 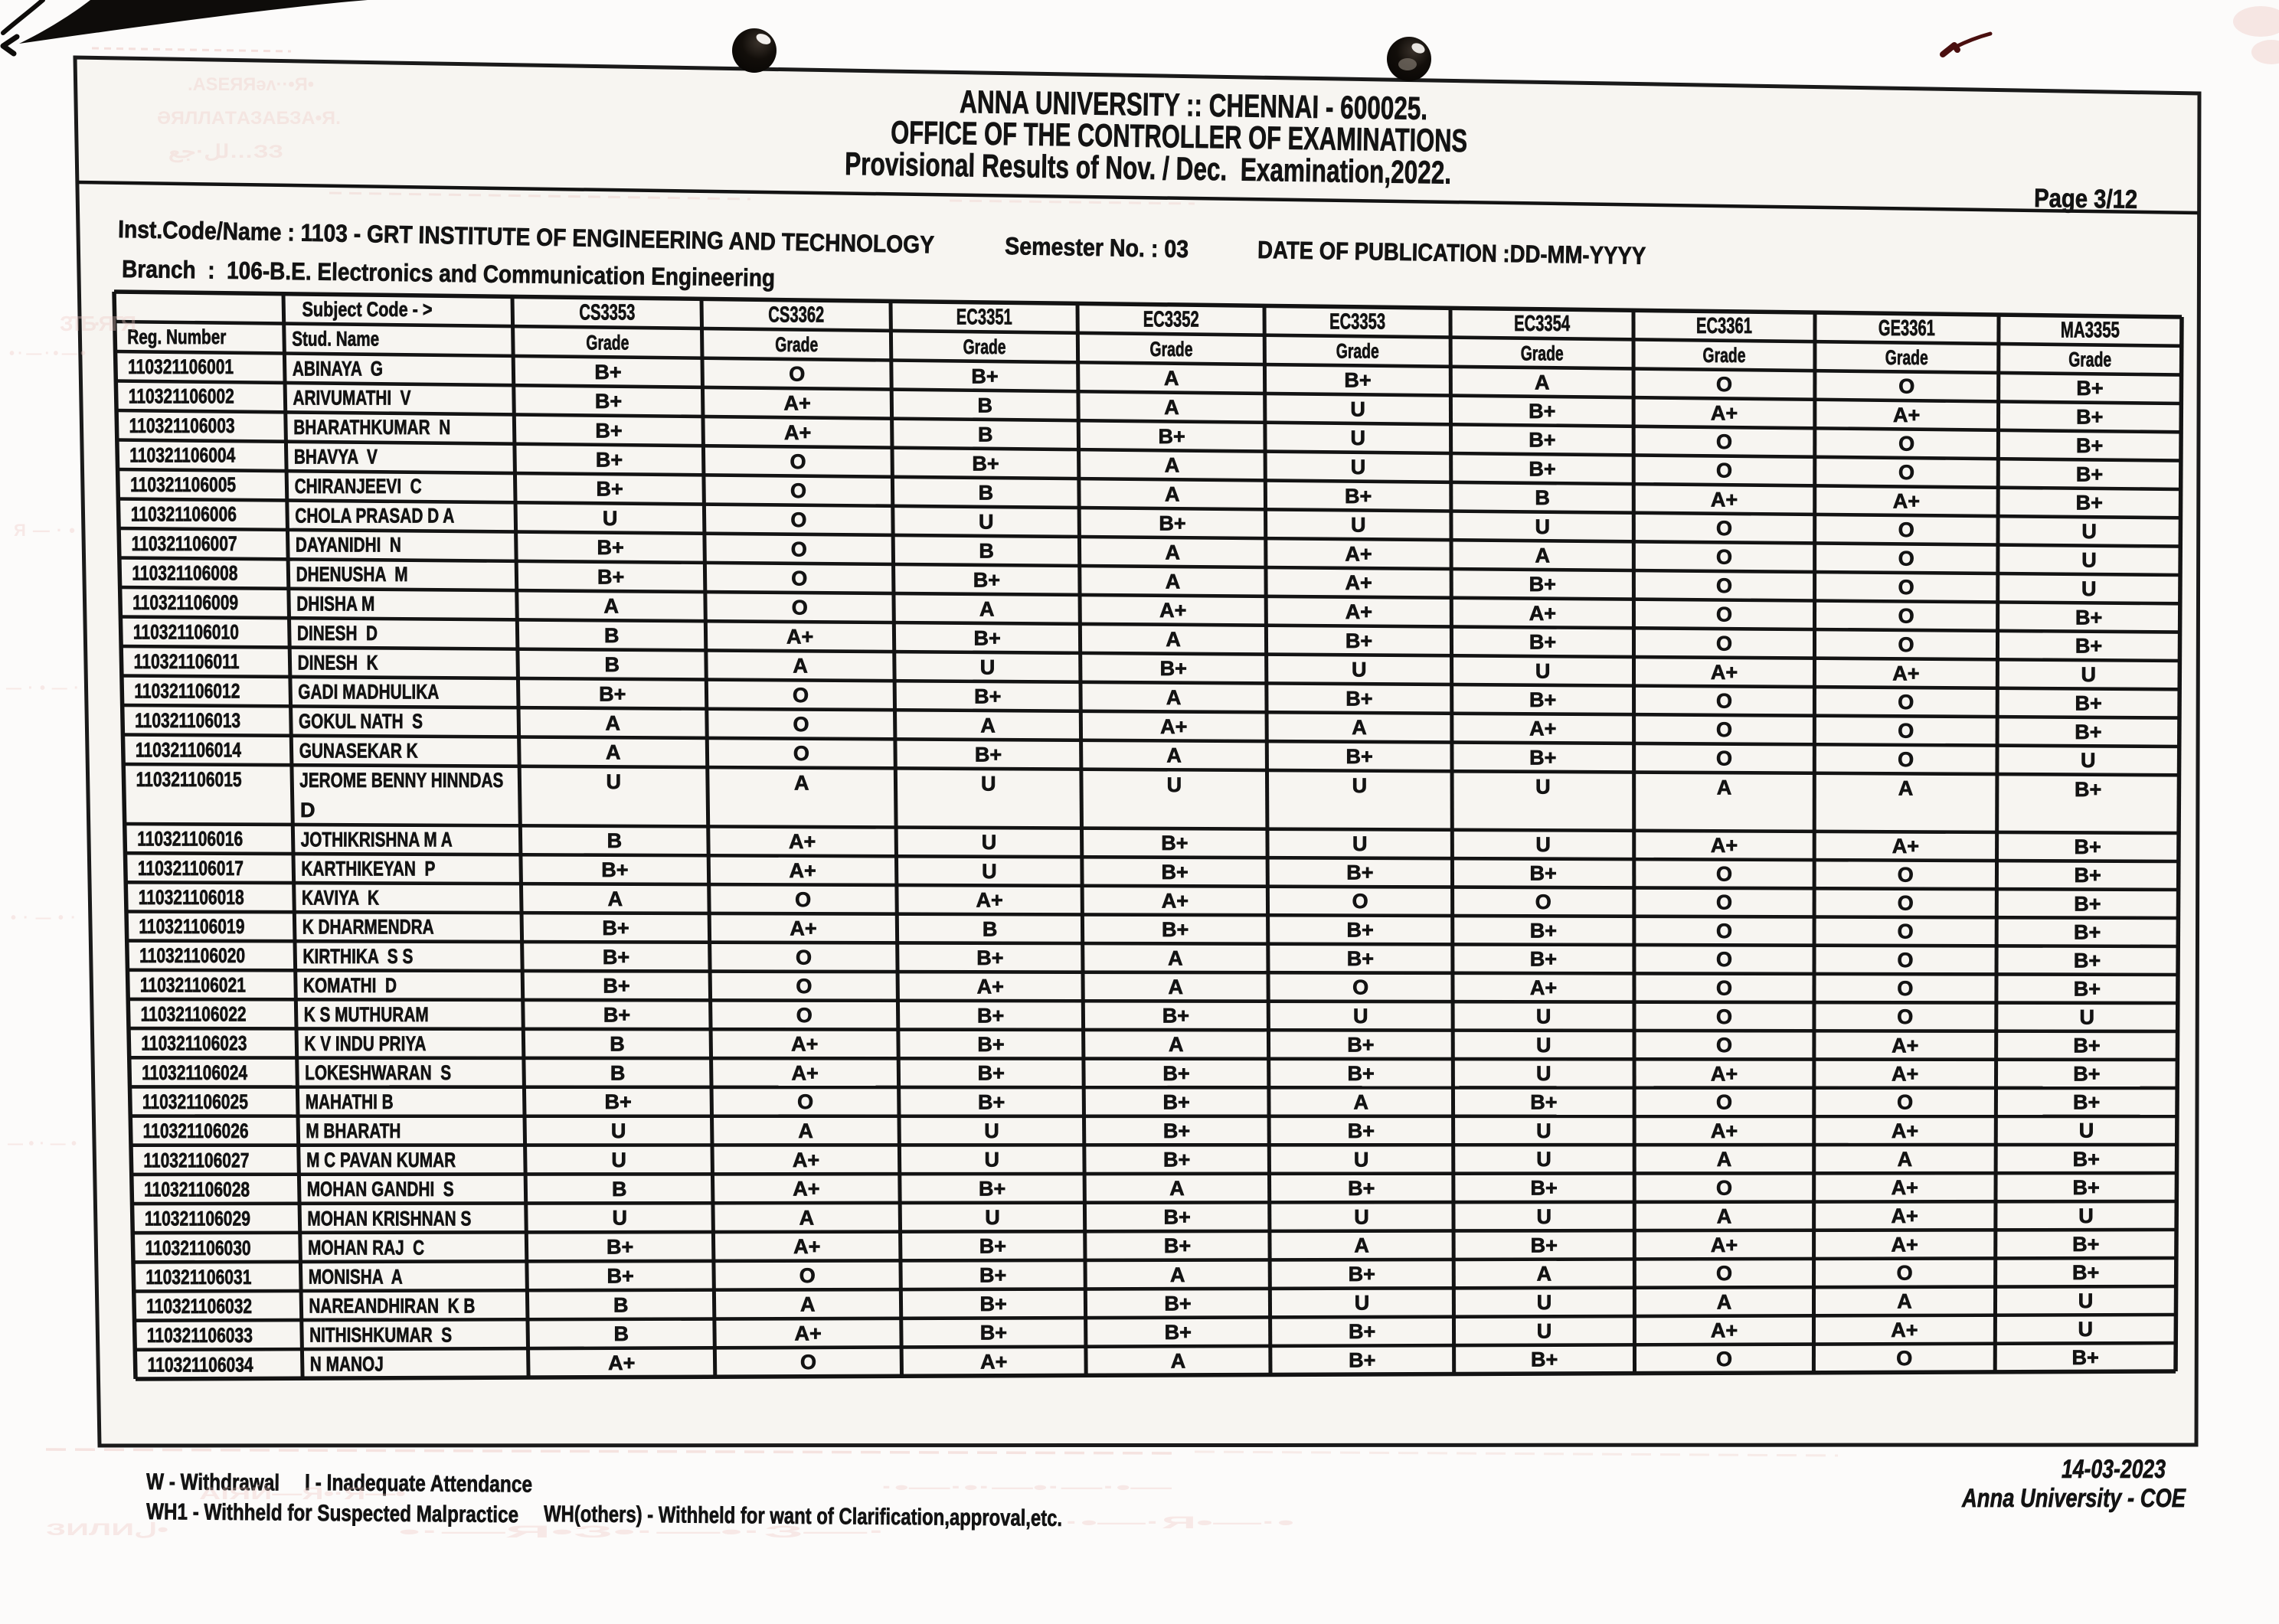 I want to click on svg-text: D, so click(x=308, y=811).